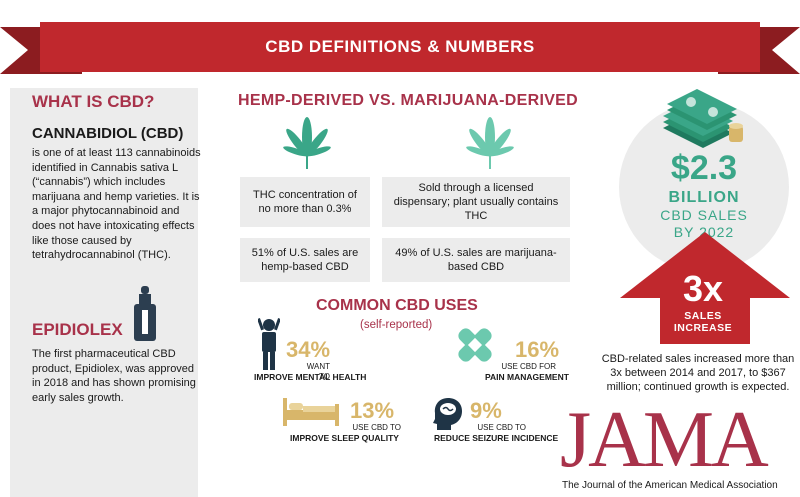  Describe the element at coordinates (308, 349) in the screenshot. I see `mental-health-percent: 34%` at that location.